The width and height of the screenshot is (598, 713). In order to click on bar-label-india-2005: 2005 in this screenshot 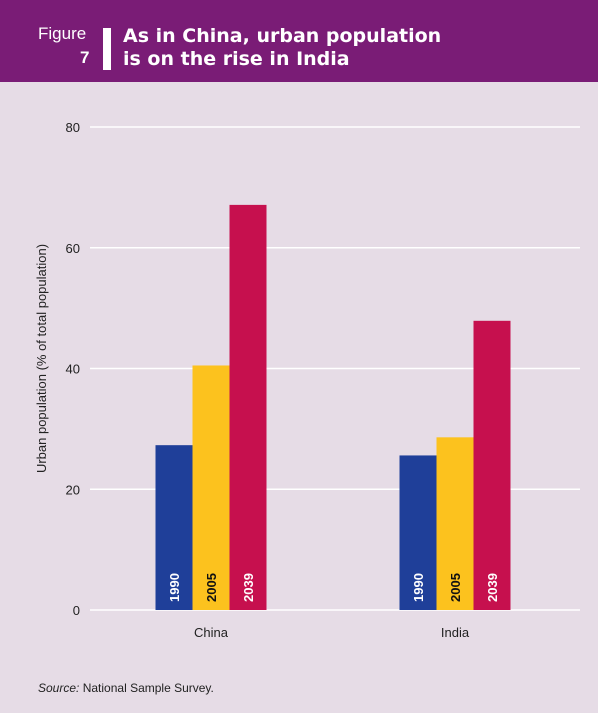, I will do `click(455, 587)`.